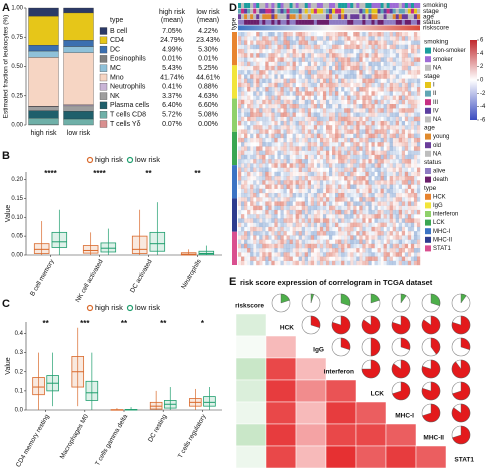 Image resolution: width=500 pixels, height=472 pixels. I want to click on significance: **, so click(45, 323).